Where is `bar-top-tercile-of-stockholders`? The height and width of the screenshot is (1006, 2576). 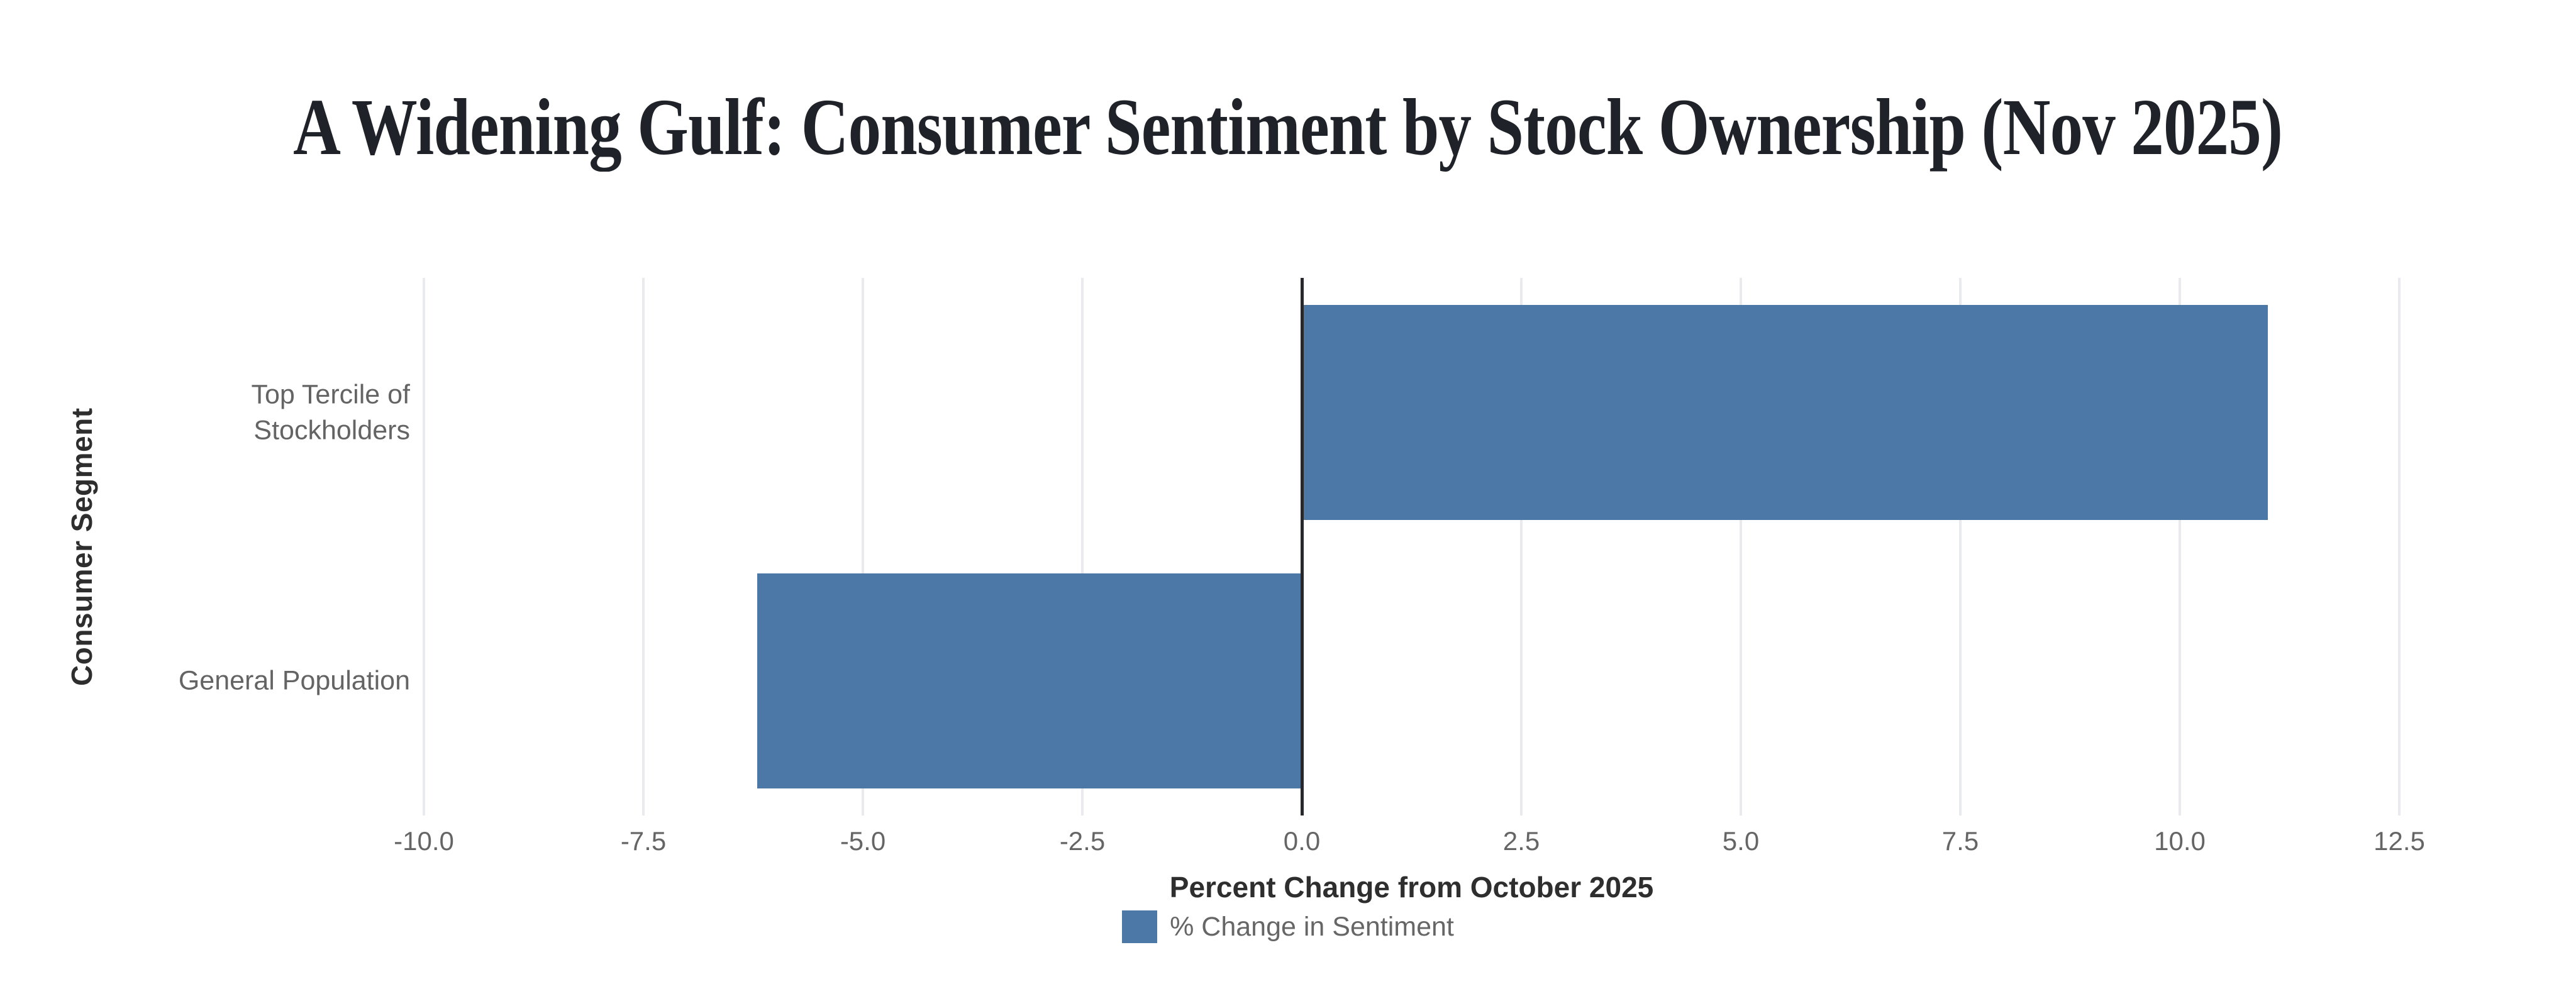
bar-top-tercile-of-stockholders is located at coordinates (1785, 412).